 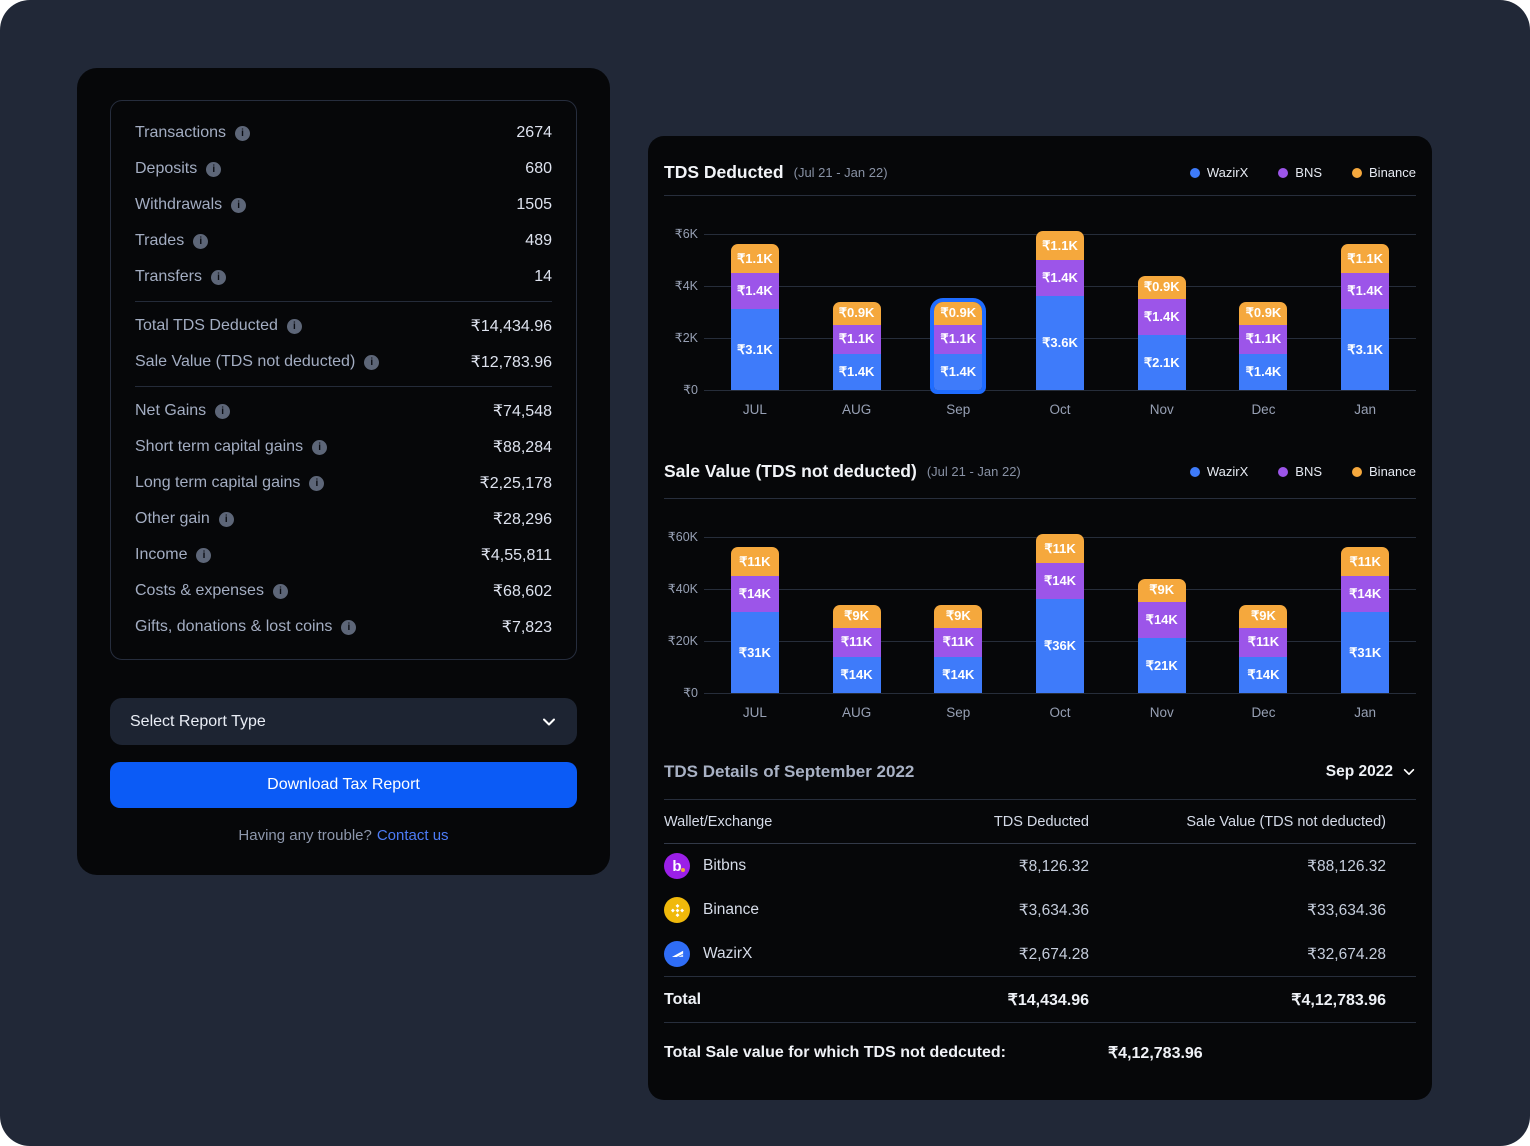 What do you see at coordinates (343, 411) in the screenshot?
I see `summary-row: Net Gains i ₹74,548` at bounding box center [343, 411].